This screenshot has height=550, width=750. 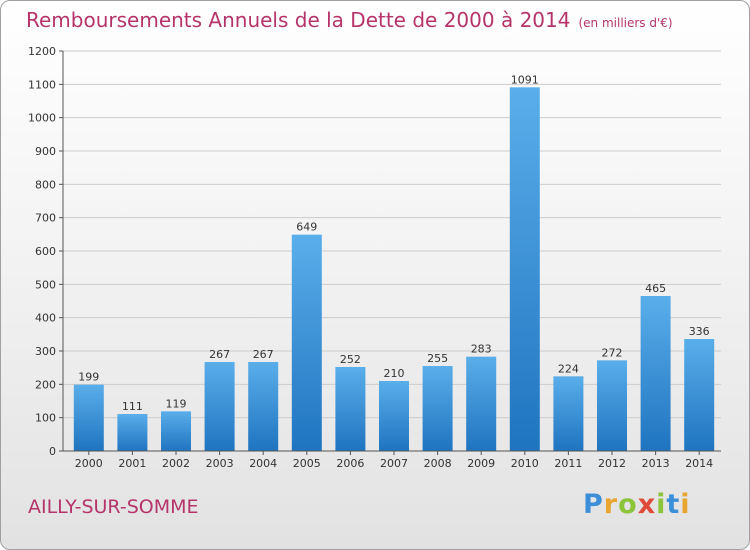 I want to click on bar-2013, so click(x=655, y=373).